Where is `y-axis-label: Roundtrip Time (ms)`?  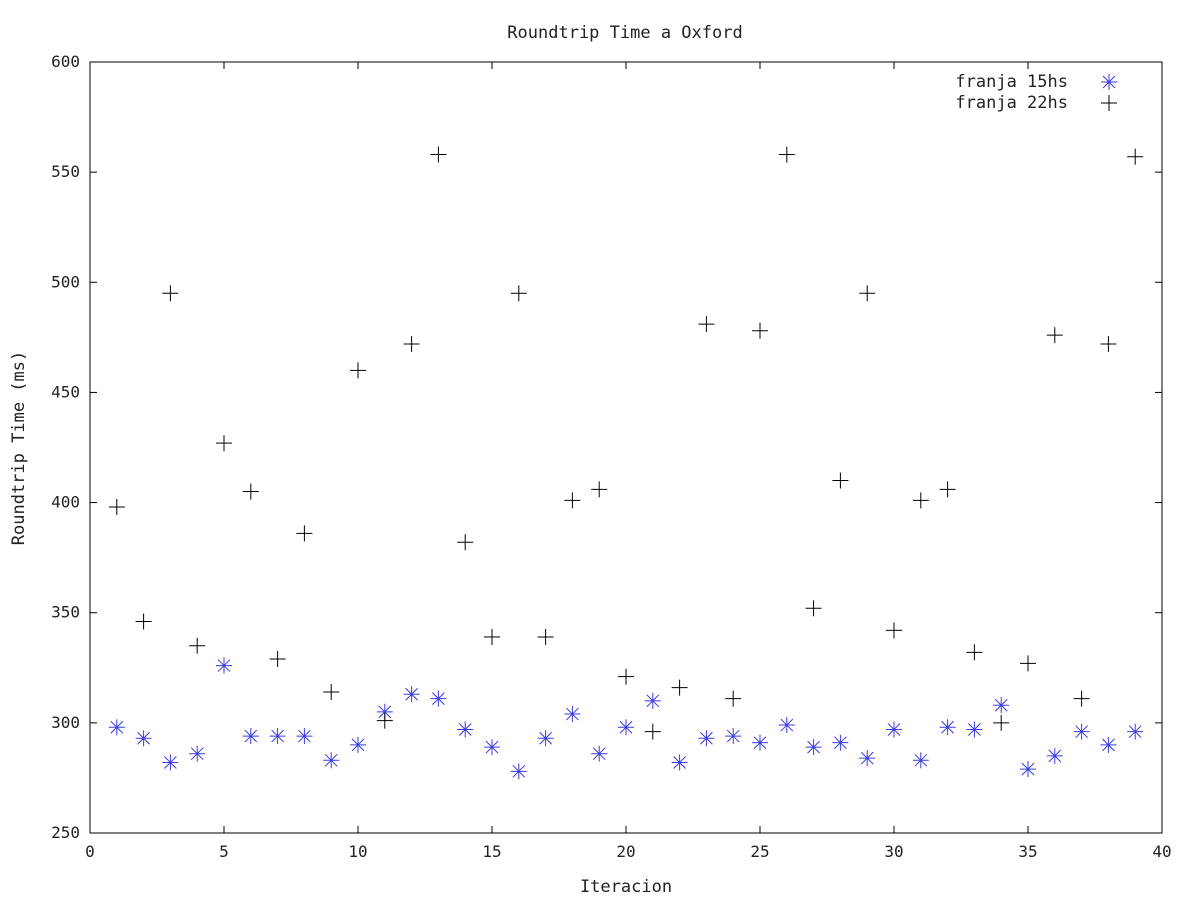 y-axis-label: Roundtrip Time (ms) is located at coordinates (19, 448).